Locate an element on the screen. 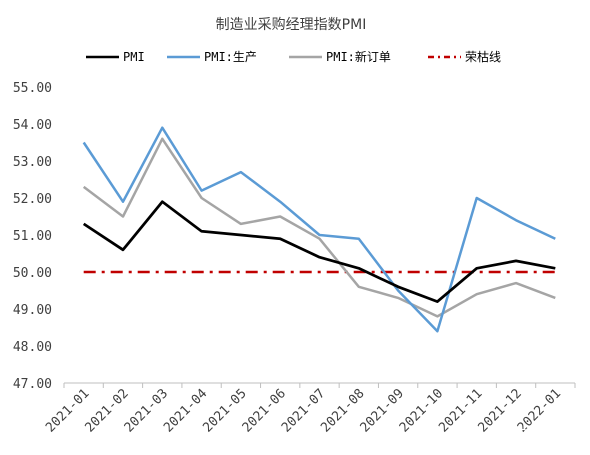 The width and height of the screenshot is (590, 455). y-tick-label: 51.00 is located at coordinates (32, 236).